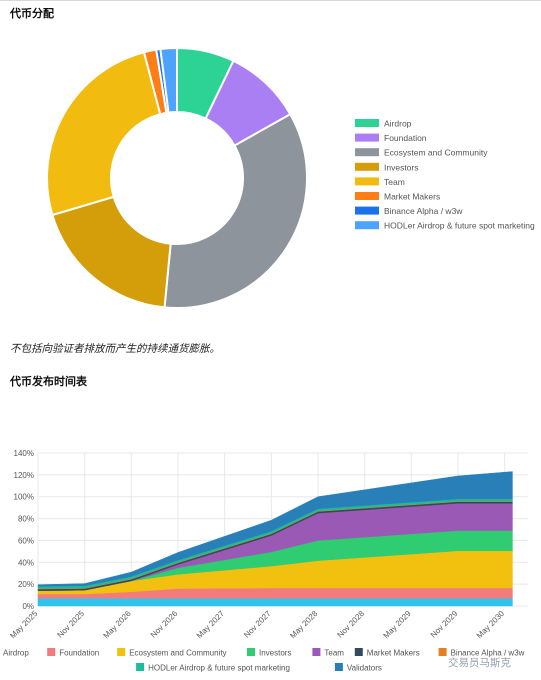  What do you see at coordinates (304, 625) in the screenshot?
I see `x-tick-label: May 2028` at bounding box center [304, 625].